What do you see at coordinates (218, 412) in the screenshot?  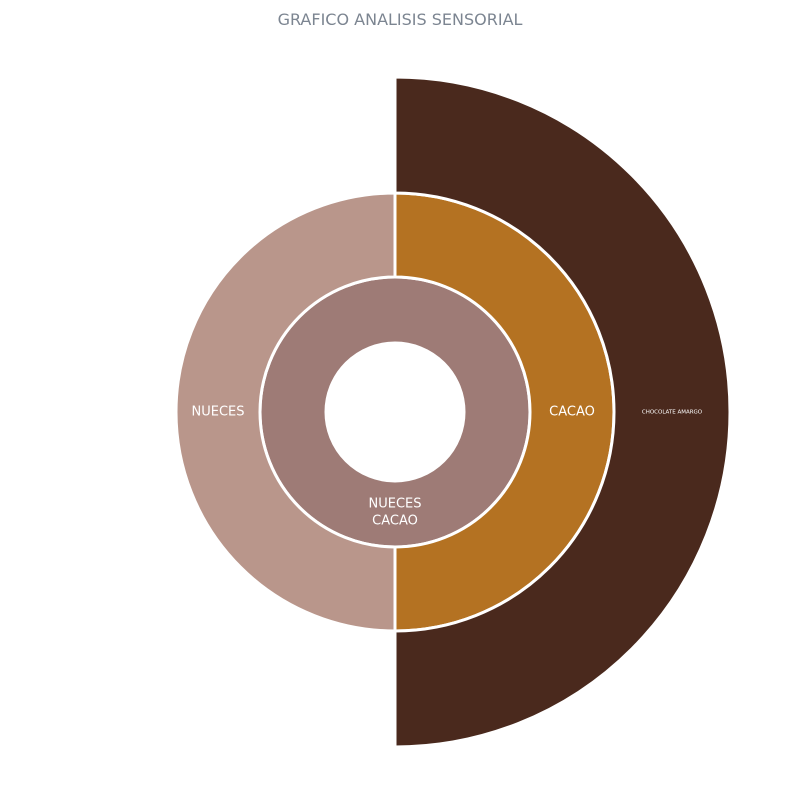 I see `segment-label-nueces-level-2: NUECES` at bounding box center [218, 412].